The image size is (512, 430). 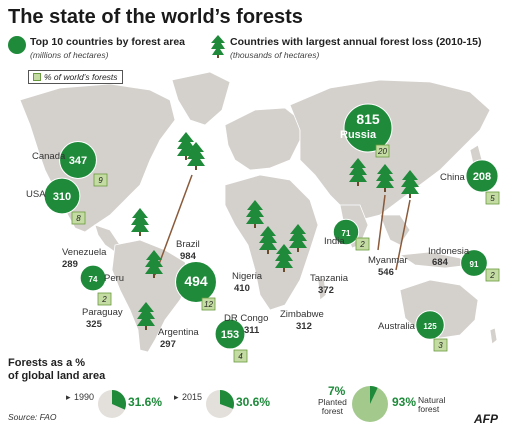 I want to click on pct-box-china, so click(x=492, y=198).